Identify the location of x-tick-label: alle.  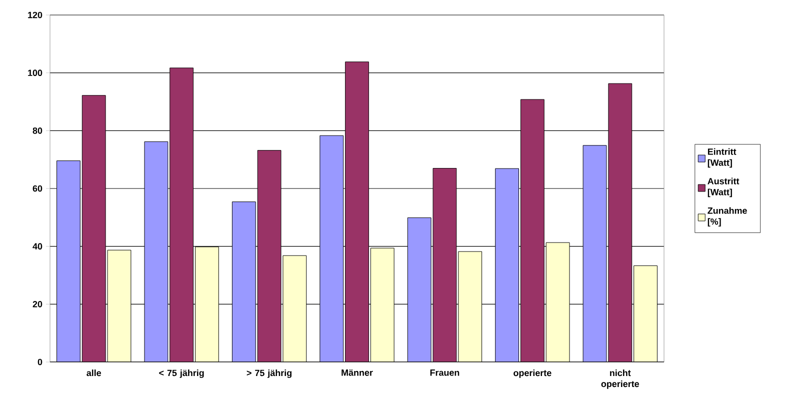
(94, 373).